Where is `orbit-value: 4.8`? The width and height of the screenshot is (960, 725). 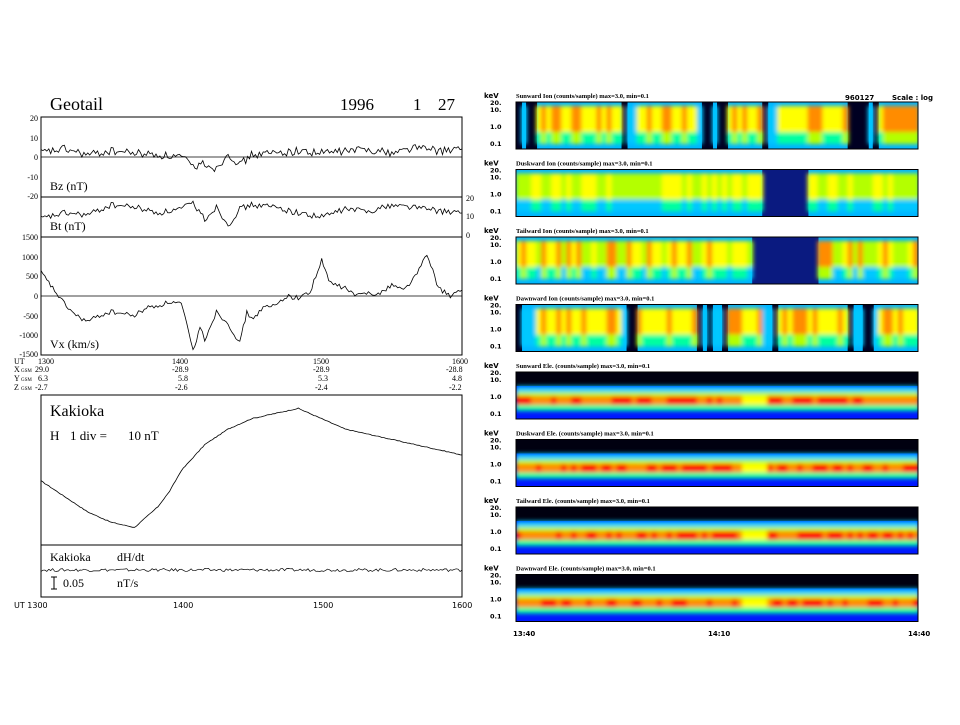
orbit-value: 4.8 is located at coordinates (457, 378).